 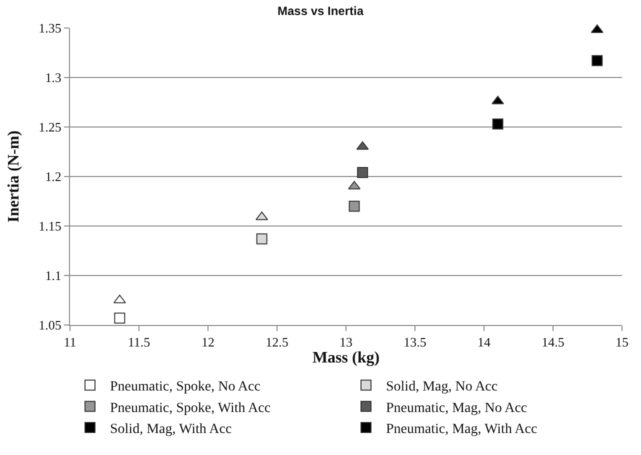 I want to click on y-tick-label: 1.3, so click(x=53, y=78).